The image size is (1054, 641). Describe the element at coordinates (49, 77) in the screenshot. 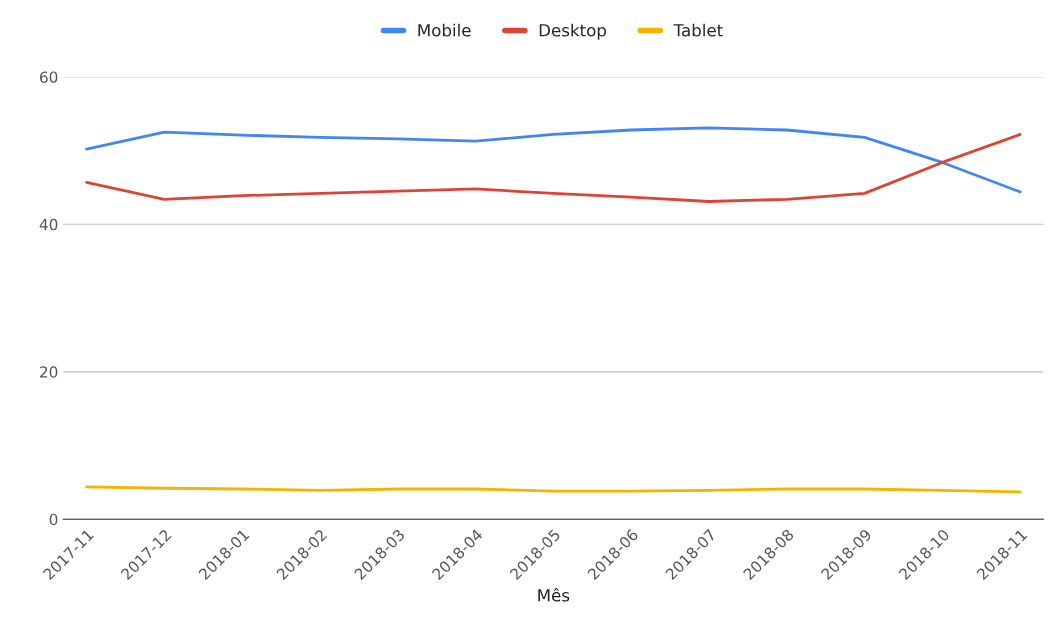

I see `y-tick-label: 60` at that location.